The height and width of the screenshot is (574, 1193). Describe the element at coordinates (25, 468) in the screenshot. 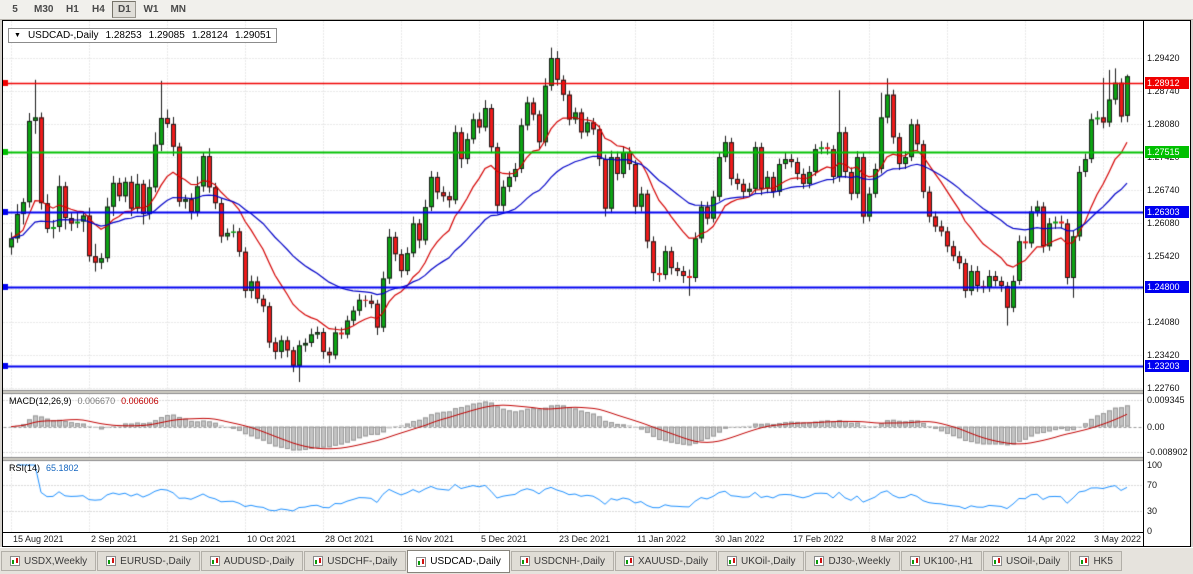

I see `rsi-name: RSI(14)` at that location.